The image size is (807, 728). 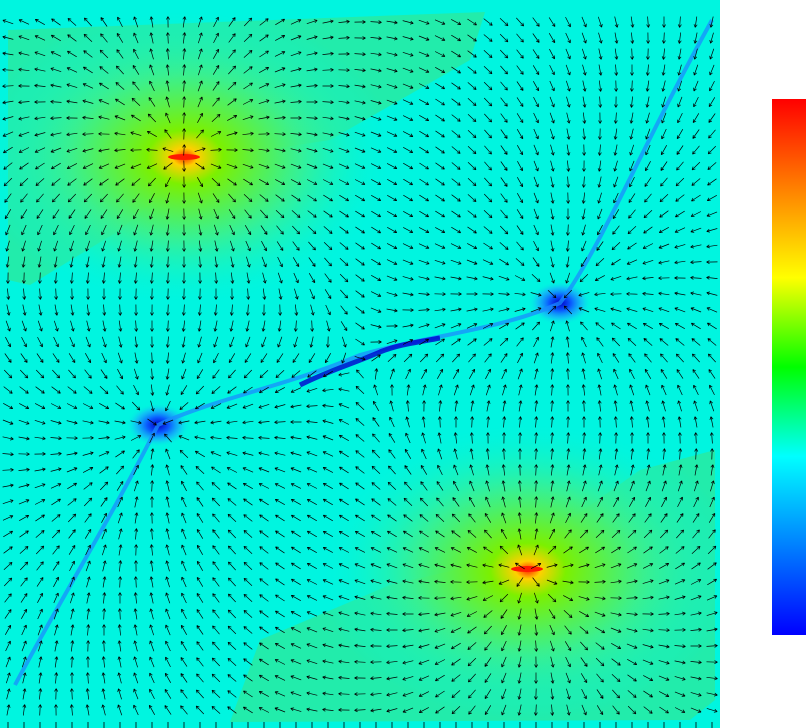 What do you see at coordinates (789, 367) in the screenshot?
I see `colorbar` at bounding box center [789, 367].